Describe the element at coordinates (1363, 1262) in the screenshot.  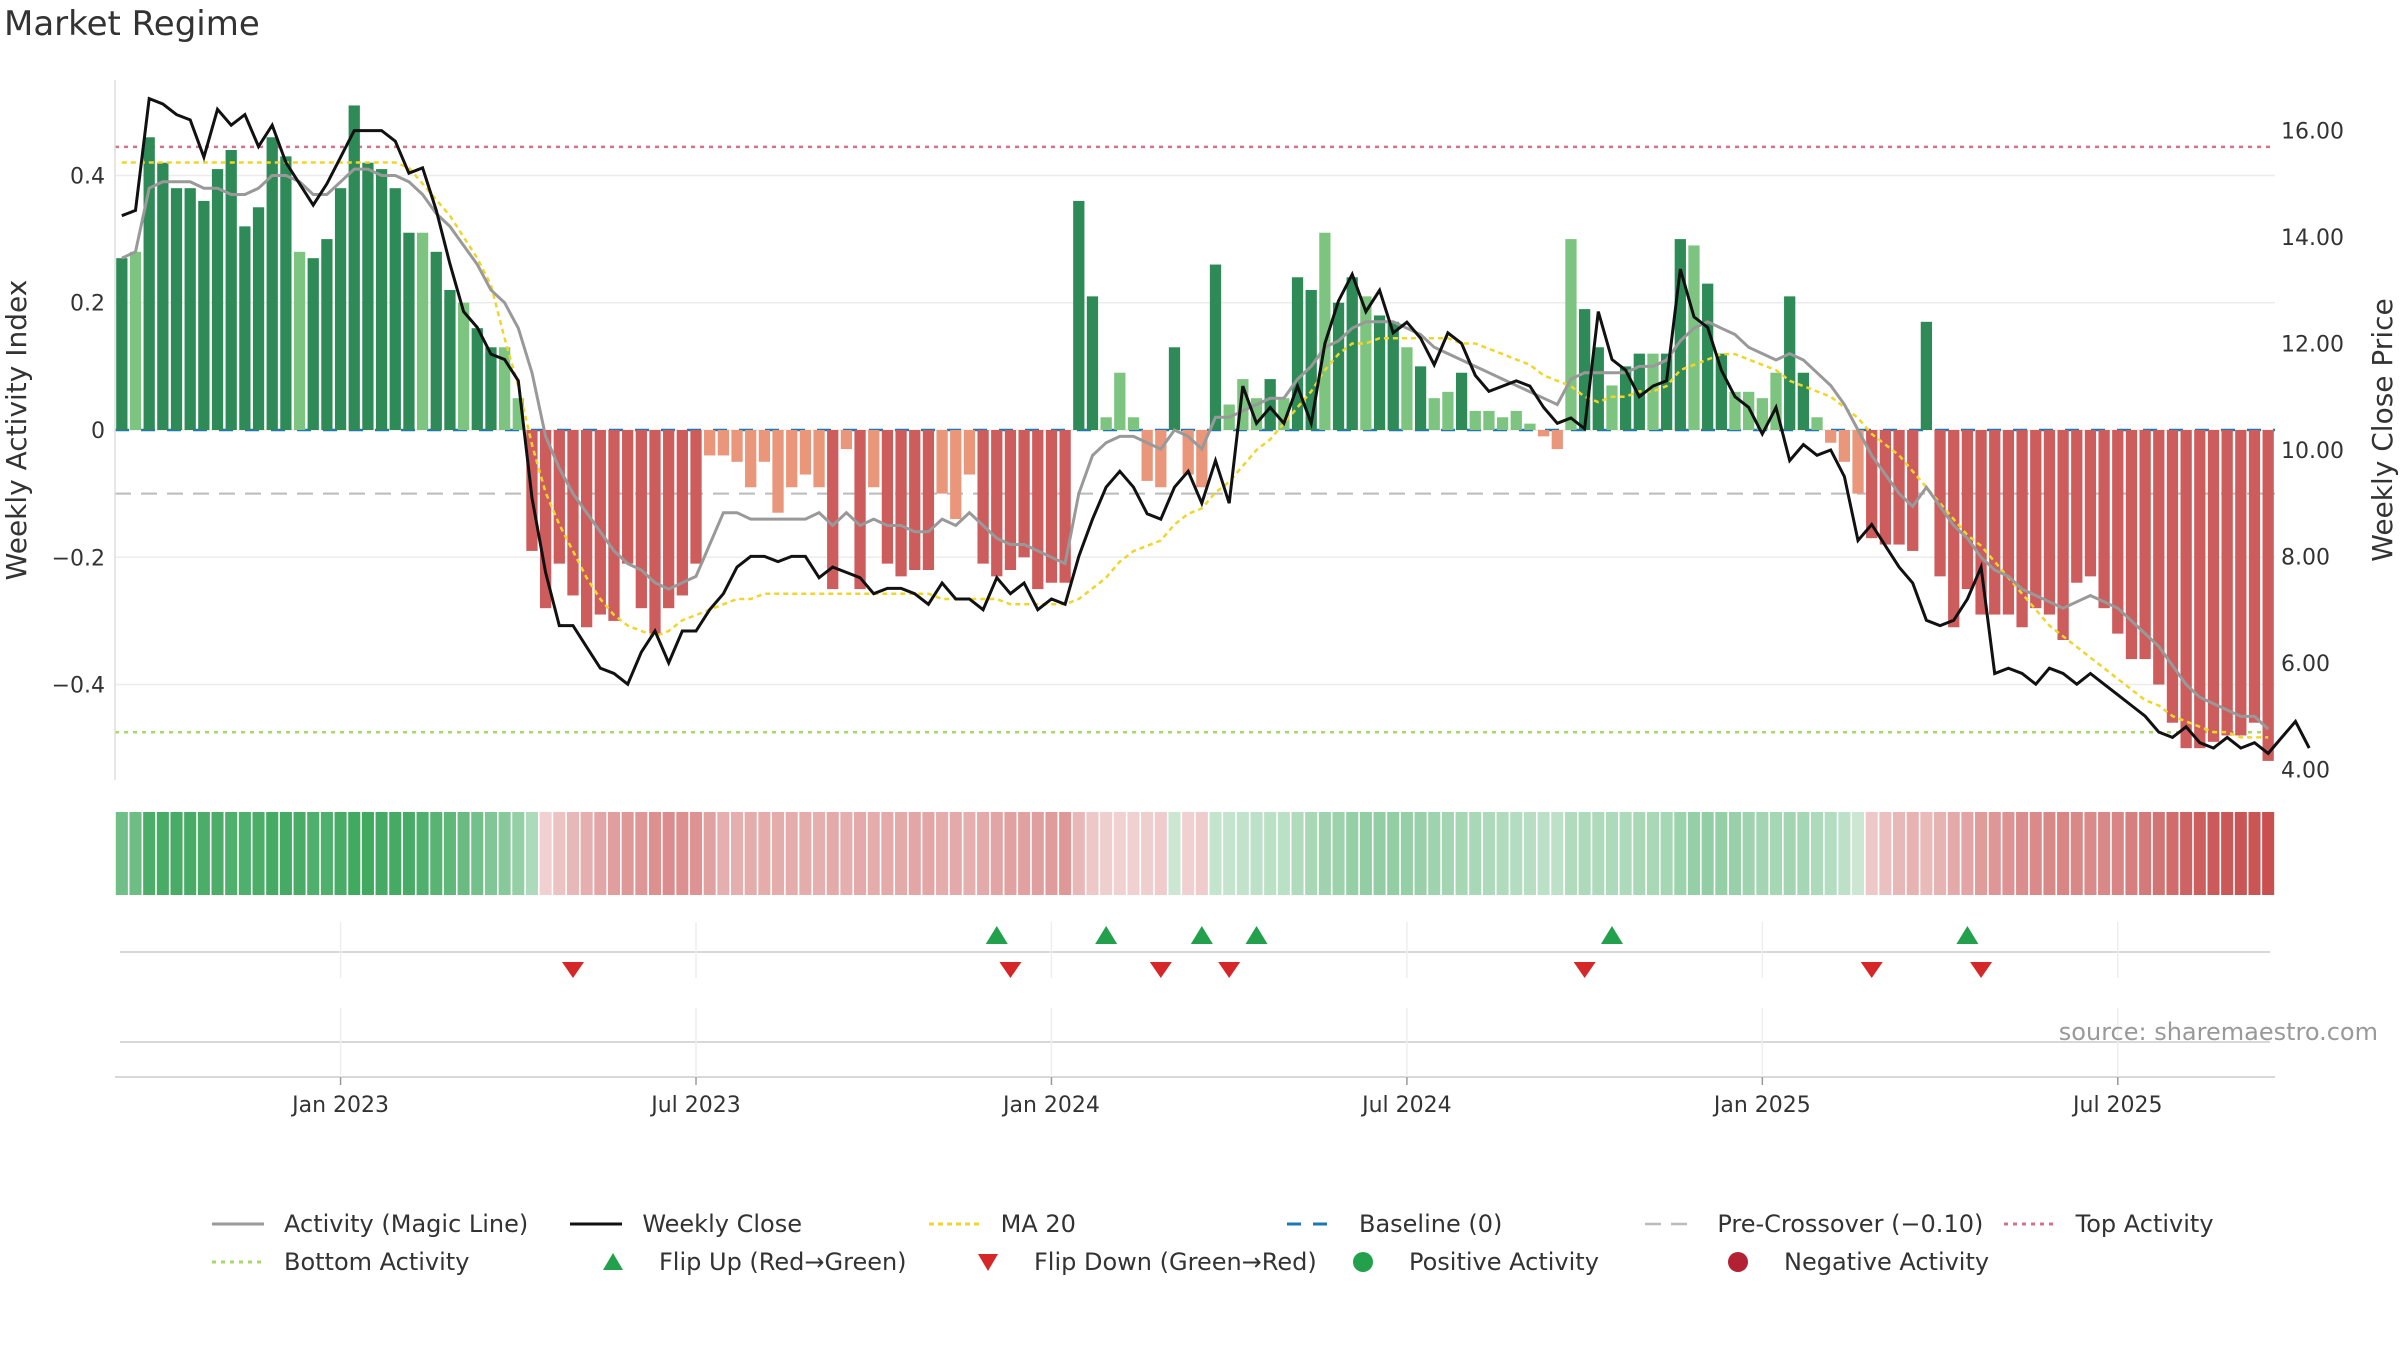
I see `pos-legend-swatch` at that location.